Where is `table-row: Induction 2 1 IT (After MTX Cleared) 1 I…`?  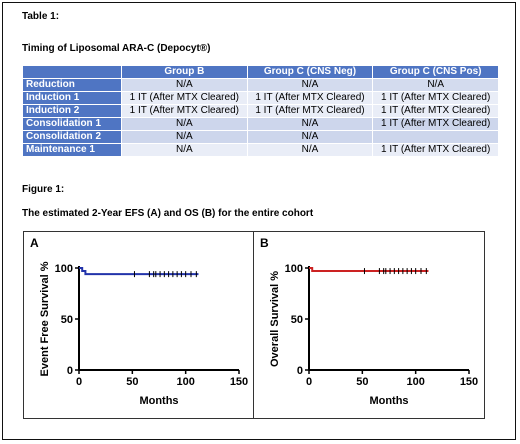
table-row: Induction 2 1 IT (After MTX Cleared) 1 I… is located at coordinates (260, 111).